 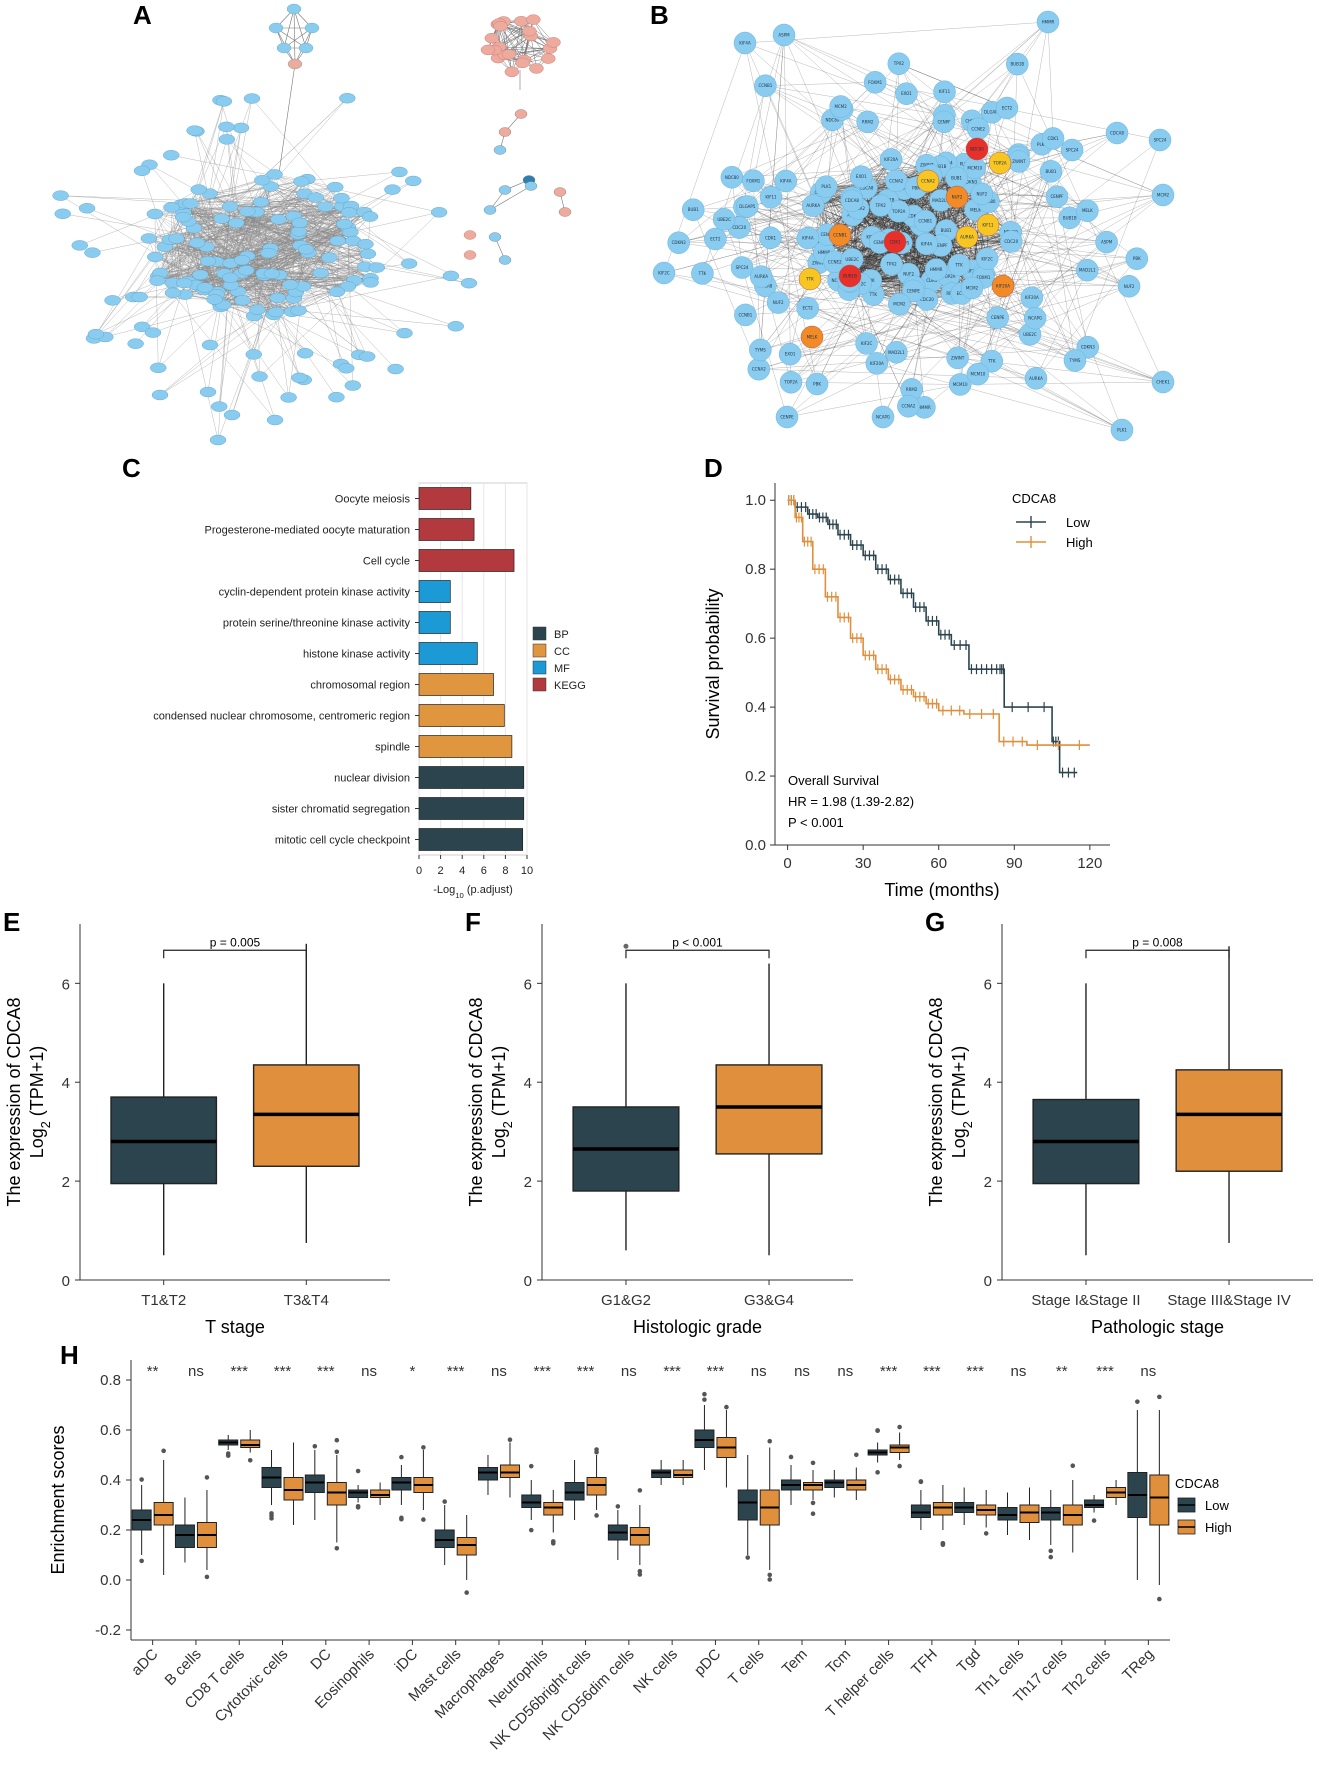 What do you see at coordinates (713, 663) in the screenshot?
I see `chart-d-ylabel: Survival probability` at bounding box center [713, 663].